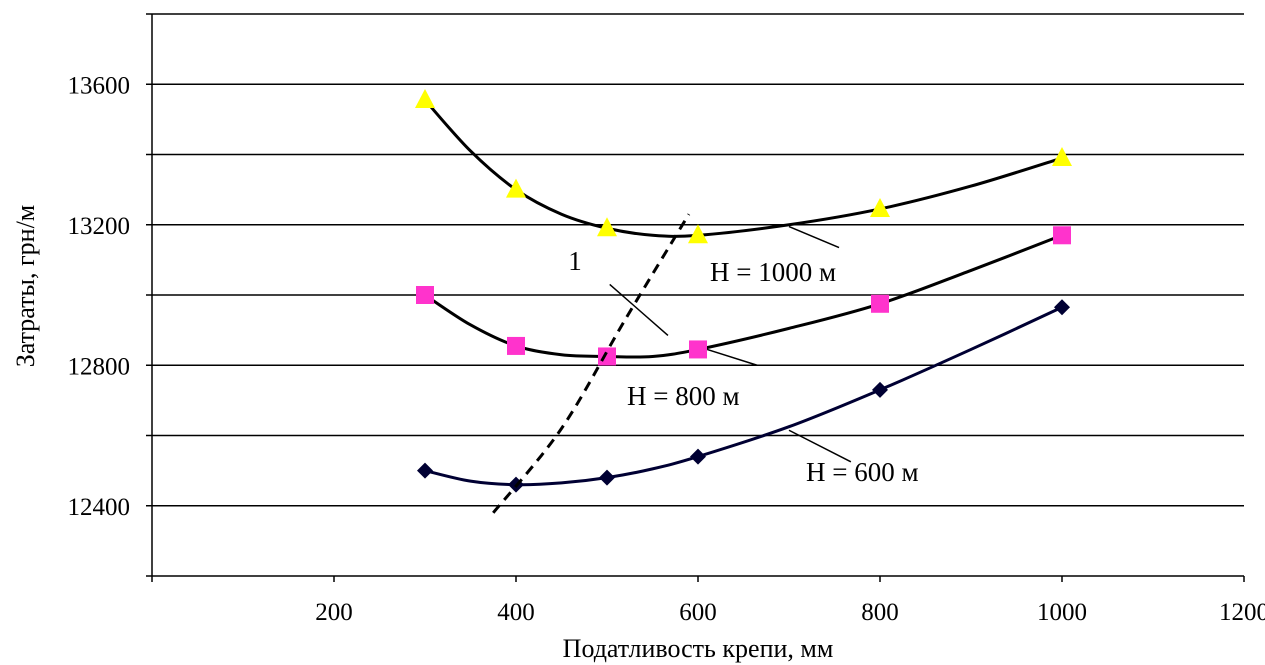 The height and width of the screenshot is (665, 1265). I want to click on annotations: Н = 1000 м Н = 800 м Н = 600 м 1, so click(743, 356).